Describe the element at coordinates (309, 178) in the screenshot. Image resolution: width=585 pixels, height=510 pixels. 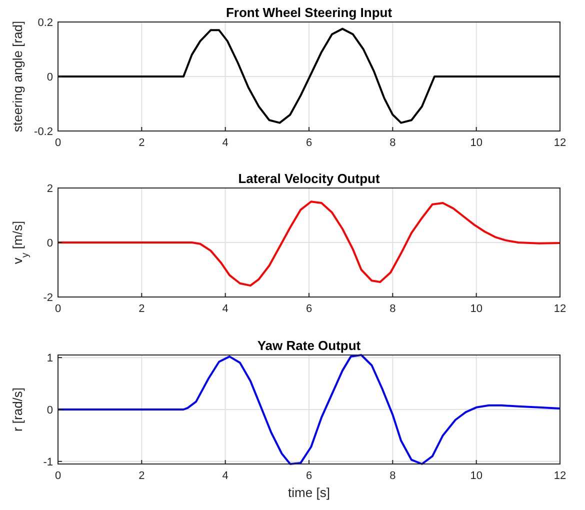
I see `chart-title: Lateral Velocity Output` at that location.